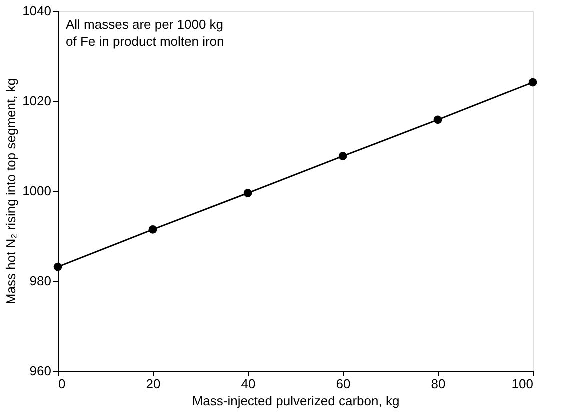 The height and width of the screenshot is (420, 562). I want to click on y-tick-label: 1020, so click(37, 101).